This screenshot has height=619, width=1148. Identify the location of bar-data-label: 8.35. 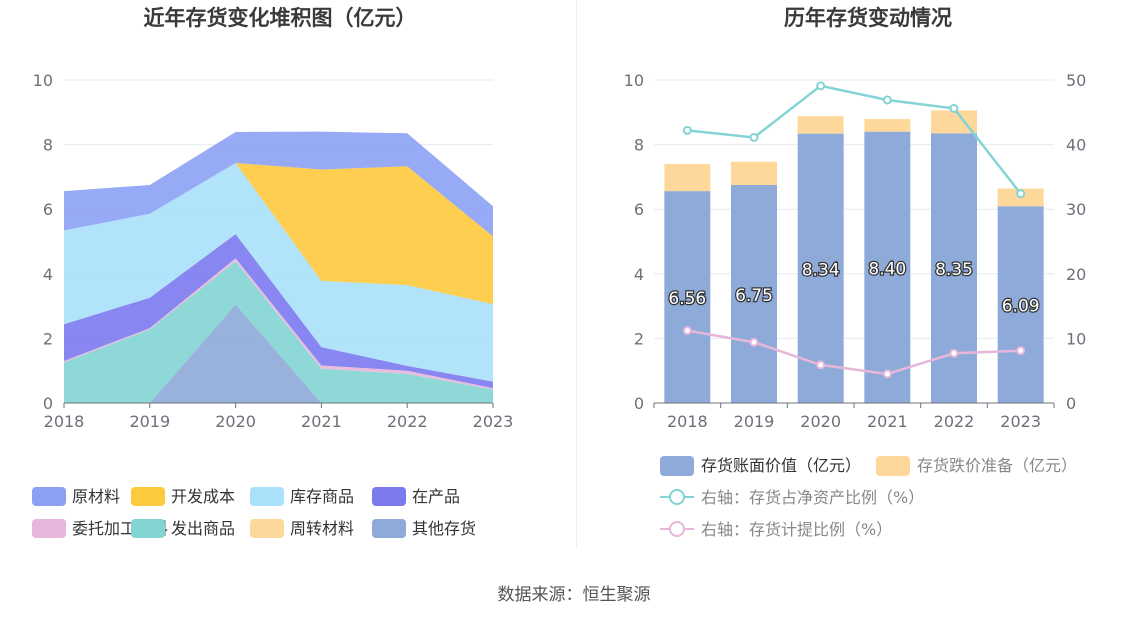
(954, 270).